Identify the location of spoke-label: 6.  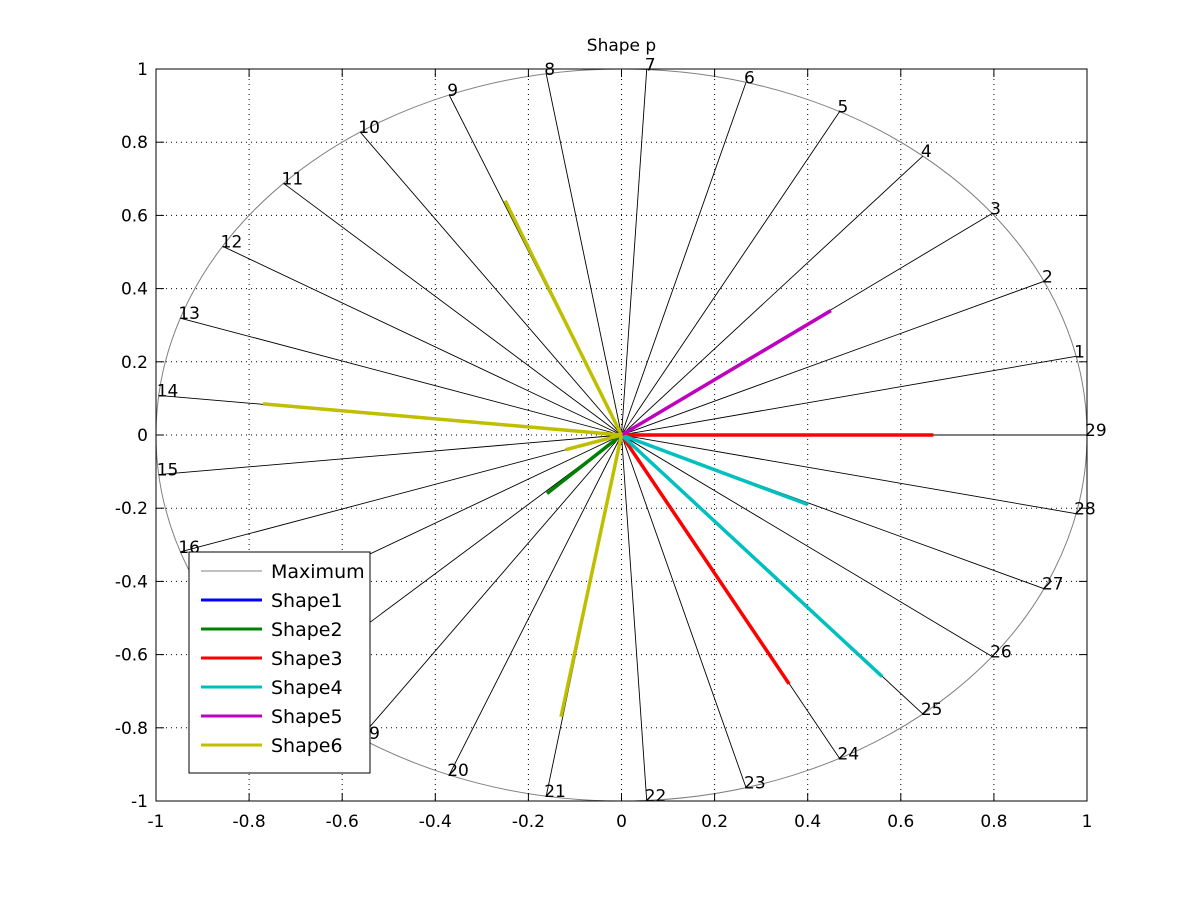
(749, 78).